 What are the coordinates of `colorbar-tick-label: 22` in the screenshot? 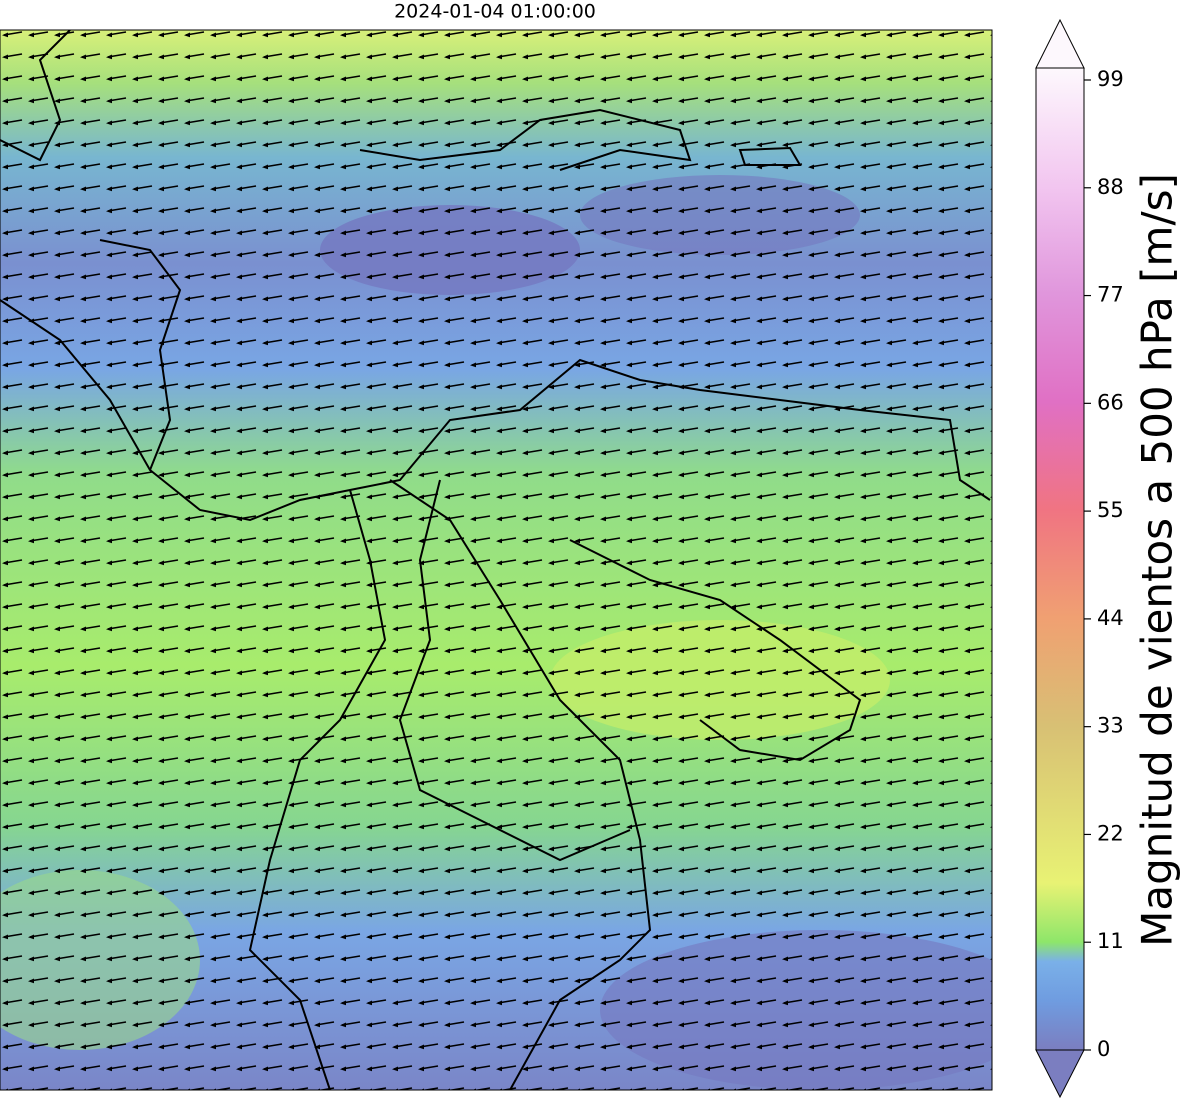 It's located at (1110, 833).